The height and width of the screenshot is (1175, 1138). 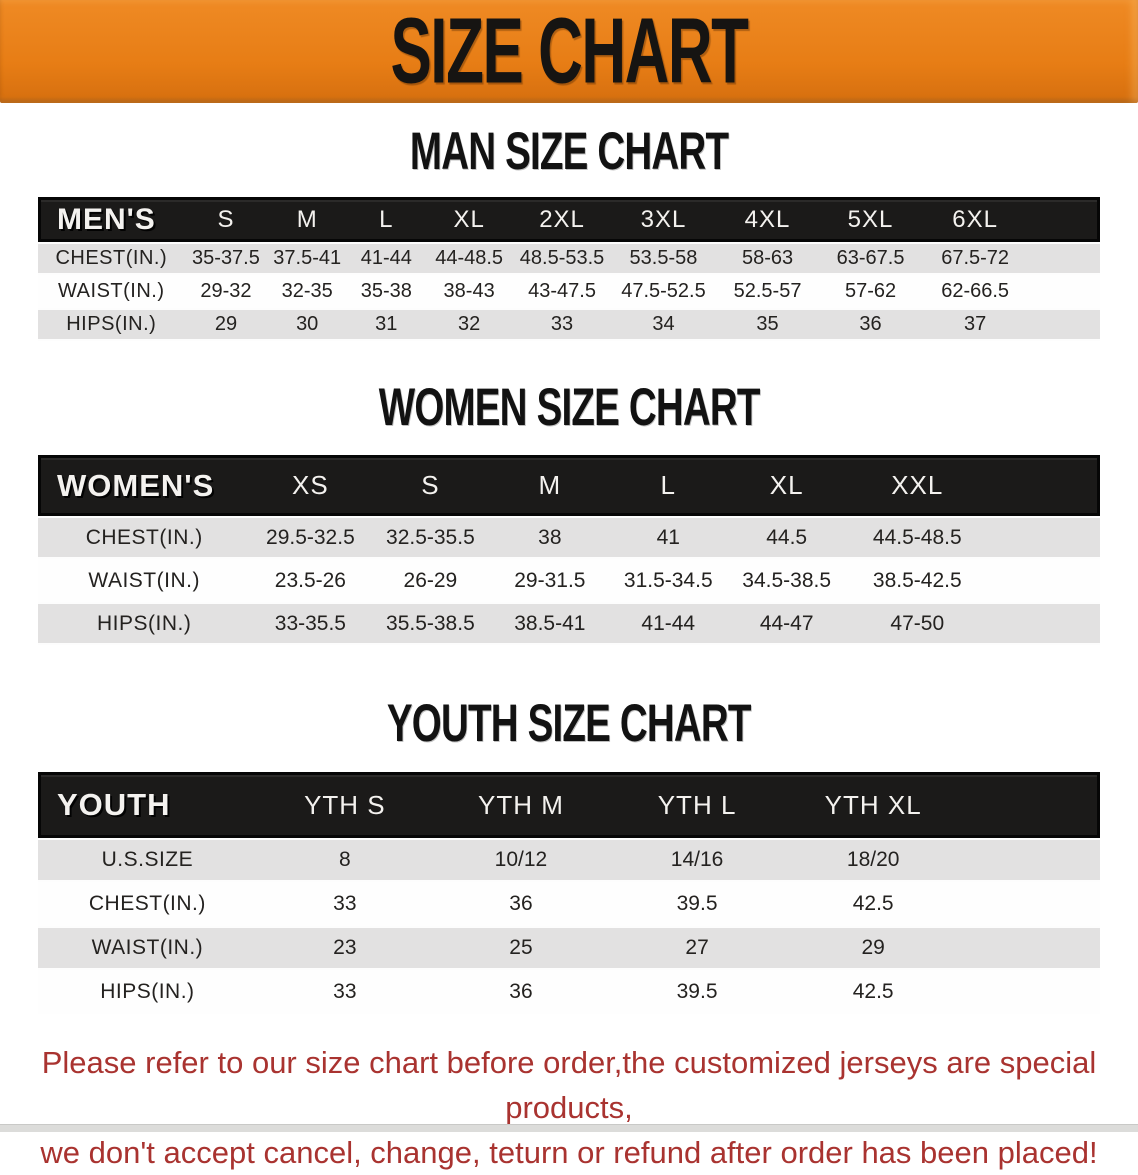 I want to click on size-column-header: YTH XL, so click(x=873, y=805).